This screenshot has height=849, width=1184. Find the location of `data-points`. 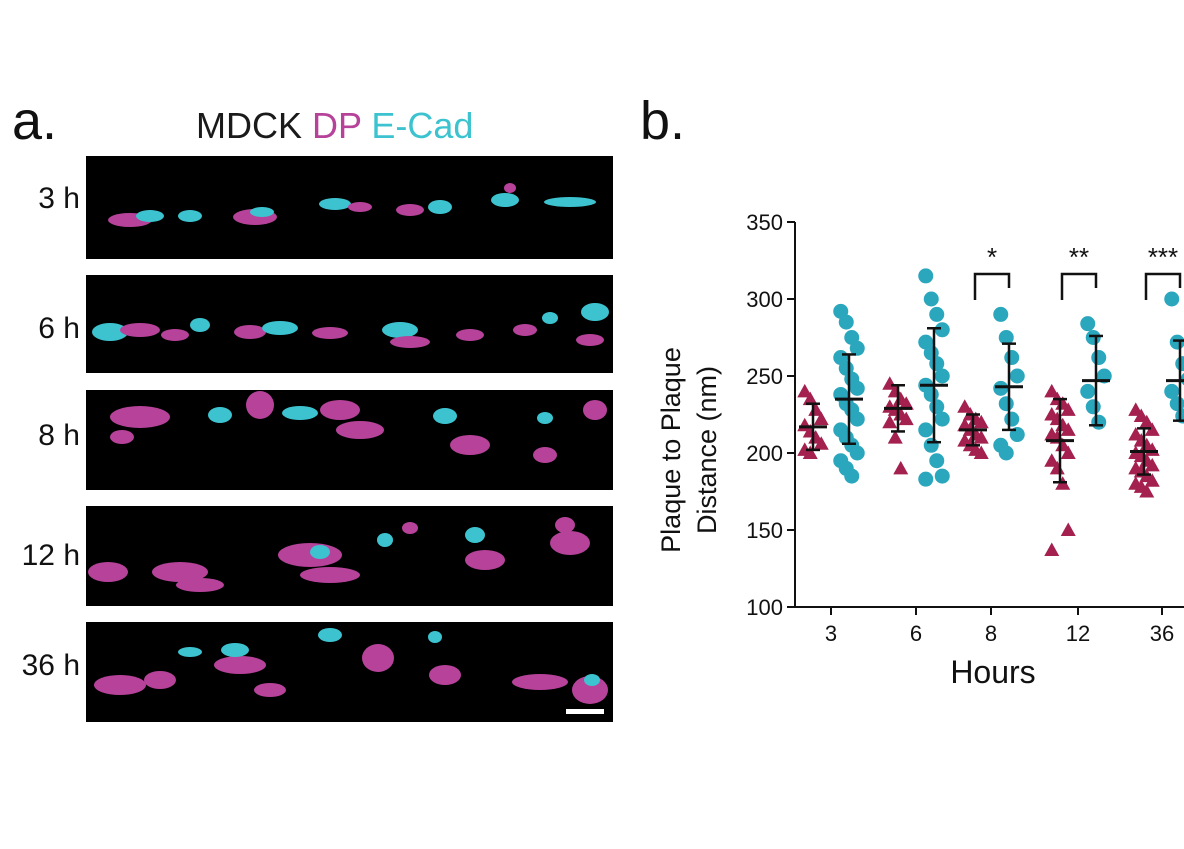

data-points is located at coordinates (990, 412).